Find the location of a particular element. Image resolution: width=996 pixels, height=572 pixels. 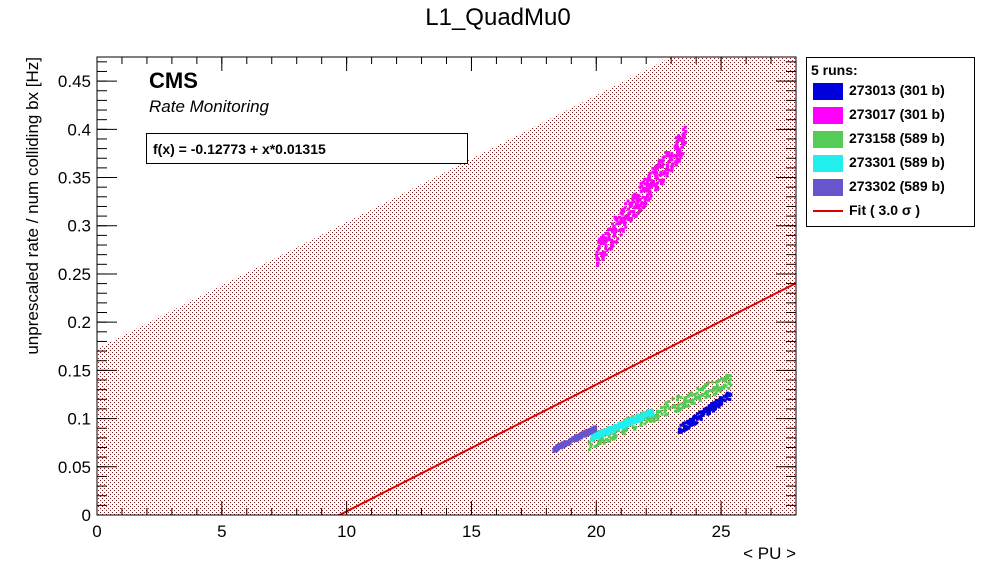

legend-label: 273301 (589 b) is located at coordinates (897, 162).